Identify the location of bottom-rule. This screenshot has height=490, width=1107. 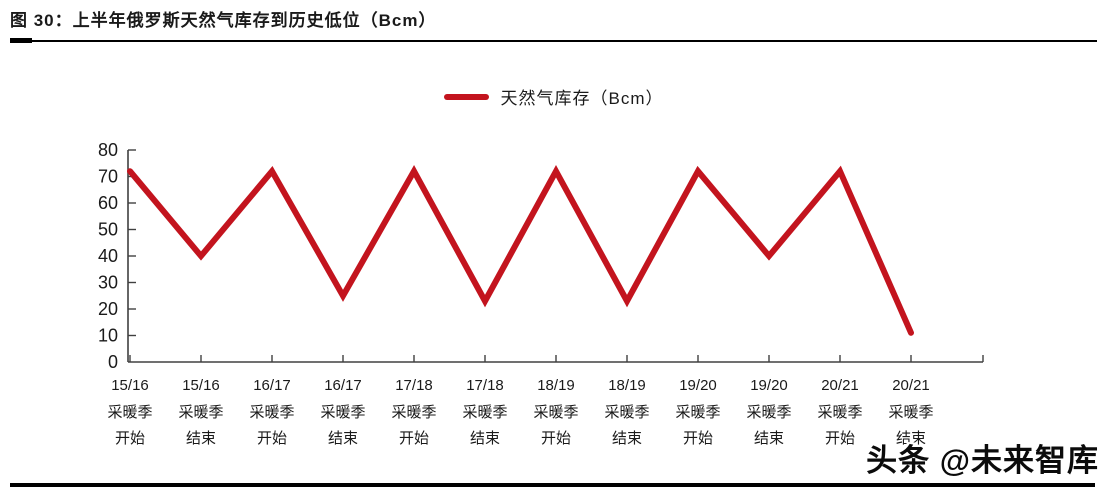
(552, 485).